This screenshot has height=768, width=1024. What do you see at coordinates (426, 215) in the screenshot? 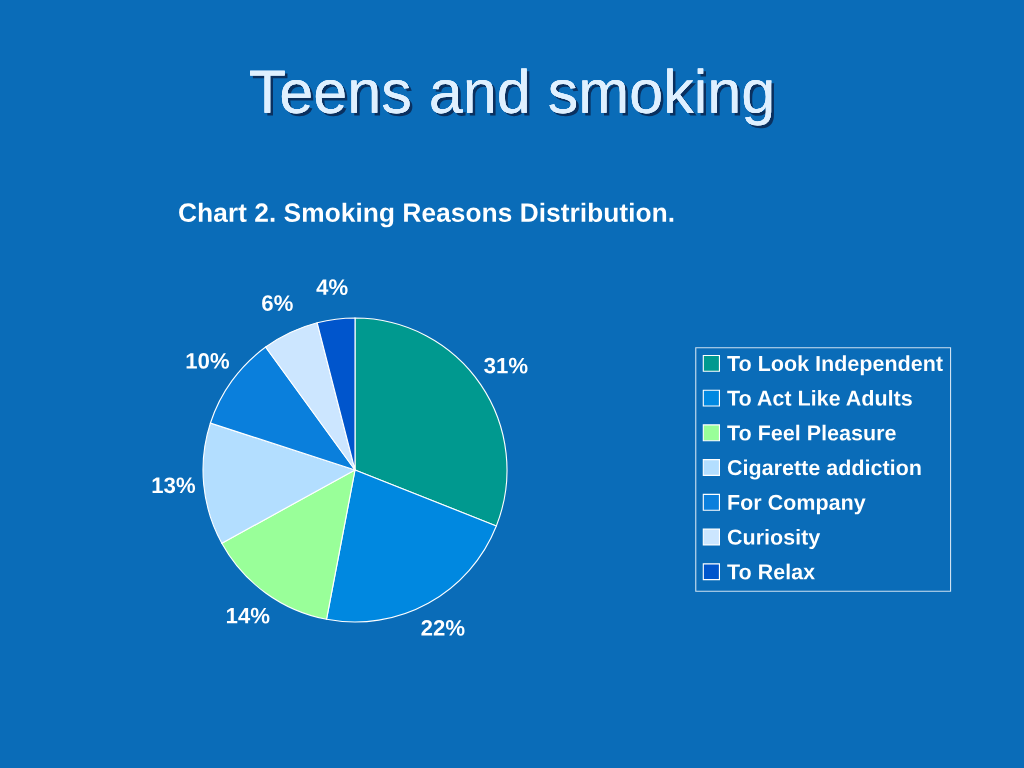
I see `chart-subtitle: Chart 2. Smoking Reasons Distribution.` at bounding box center [426, 215].